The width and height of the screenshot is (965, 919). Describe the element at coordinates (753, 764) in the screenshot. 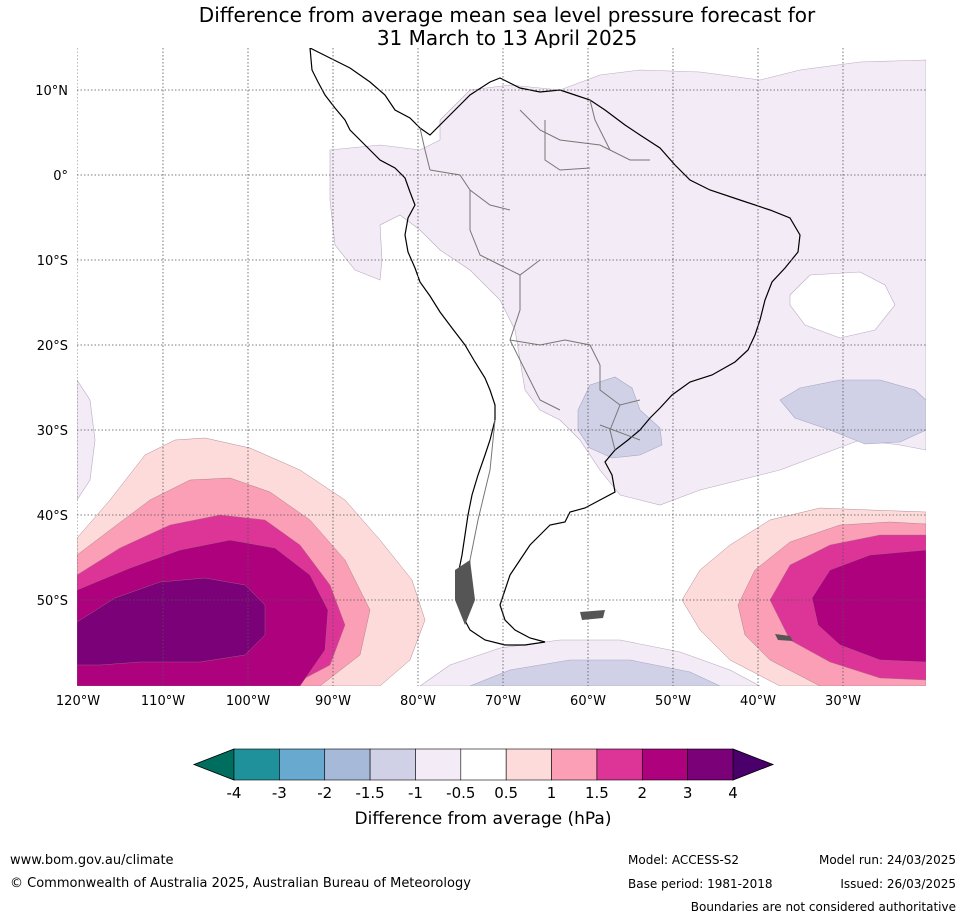

I see `colorbar-extend-high` at that location.